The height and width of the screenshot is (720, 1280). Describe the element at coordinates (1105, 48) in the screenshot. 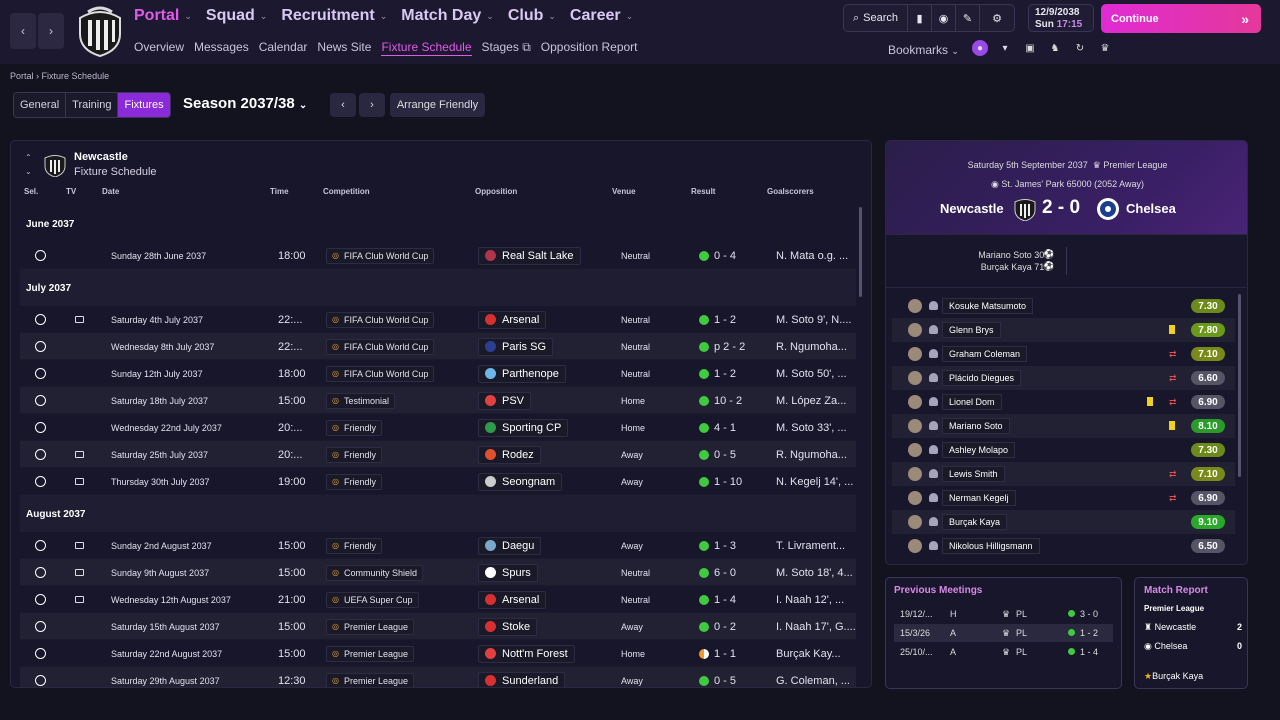

I see `trophy-icon: ♛` at that location.